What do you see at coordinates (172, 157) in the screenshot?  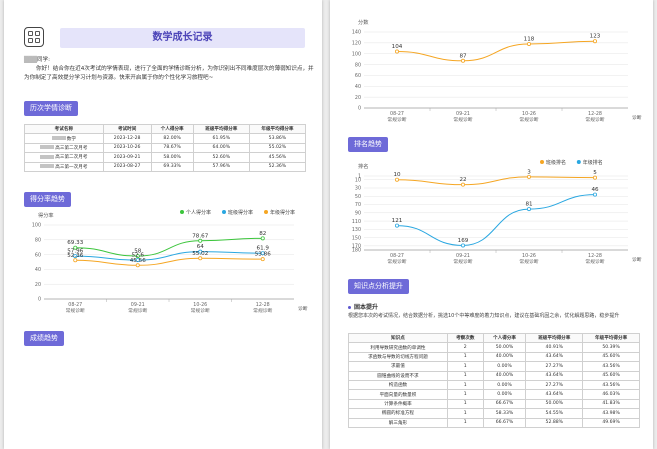 I see `table-cell: 58.00%` at bounding box center [172, 157].